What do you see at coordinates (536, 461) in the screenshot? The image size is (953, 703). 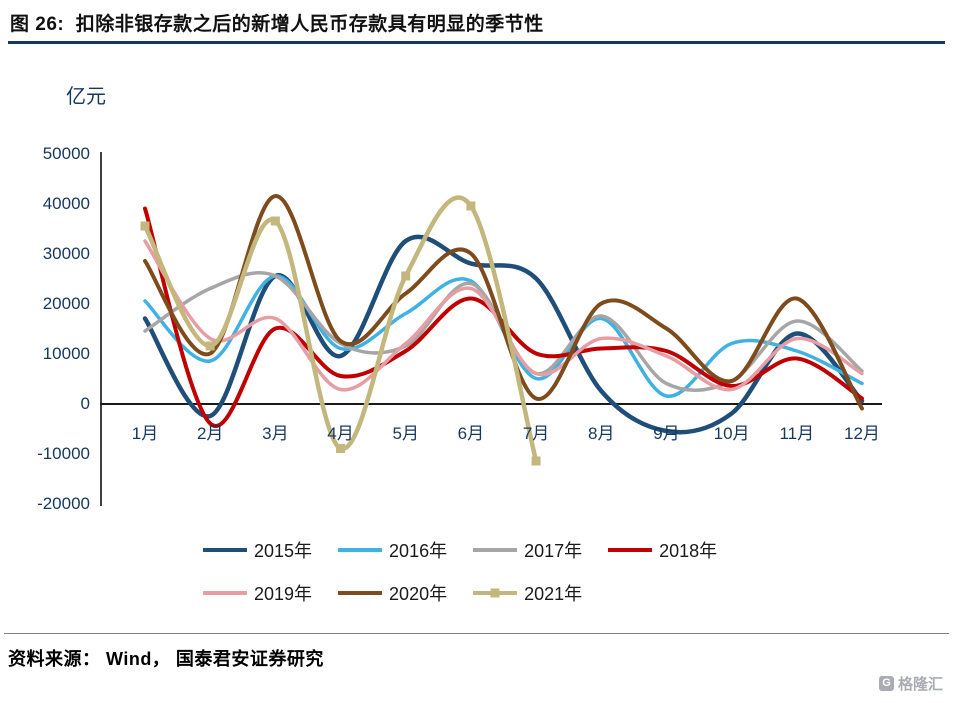 I see `series-marker-2021年-7月` at bounding box center [536, 461].